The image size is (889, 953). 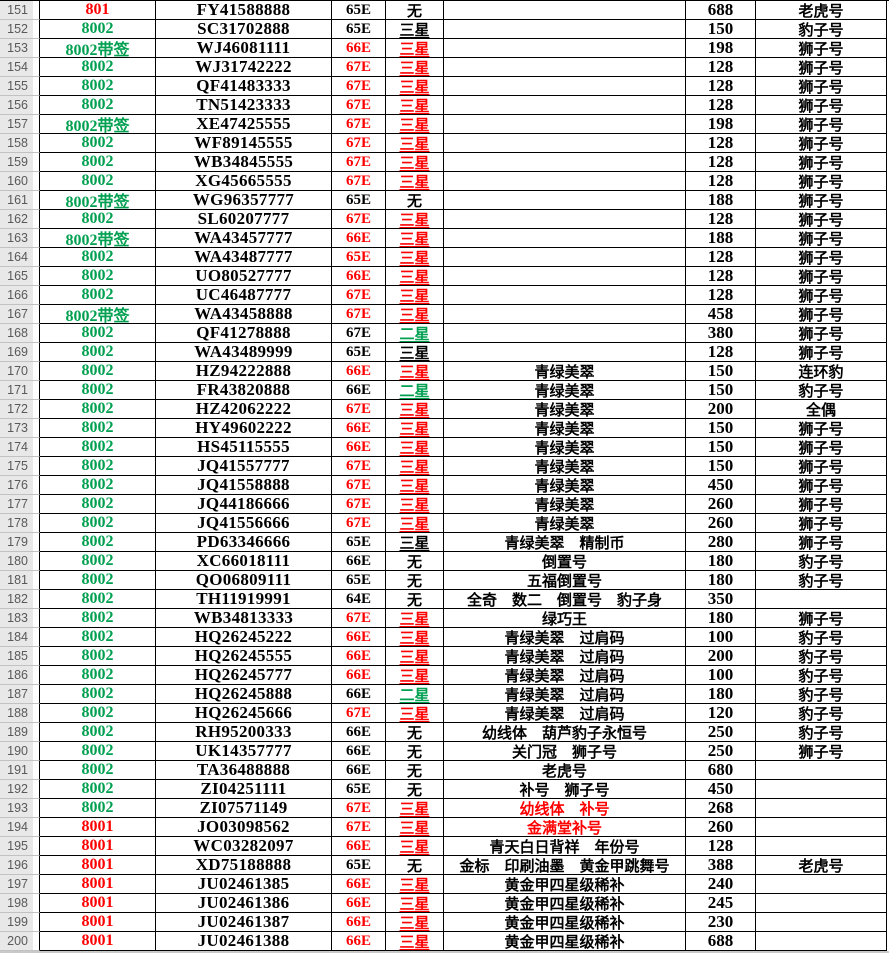 I want to click on serial-number-cell: JQ41557777, so click(x=244, y=466).